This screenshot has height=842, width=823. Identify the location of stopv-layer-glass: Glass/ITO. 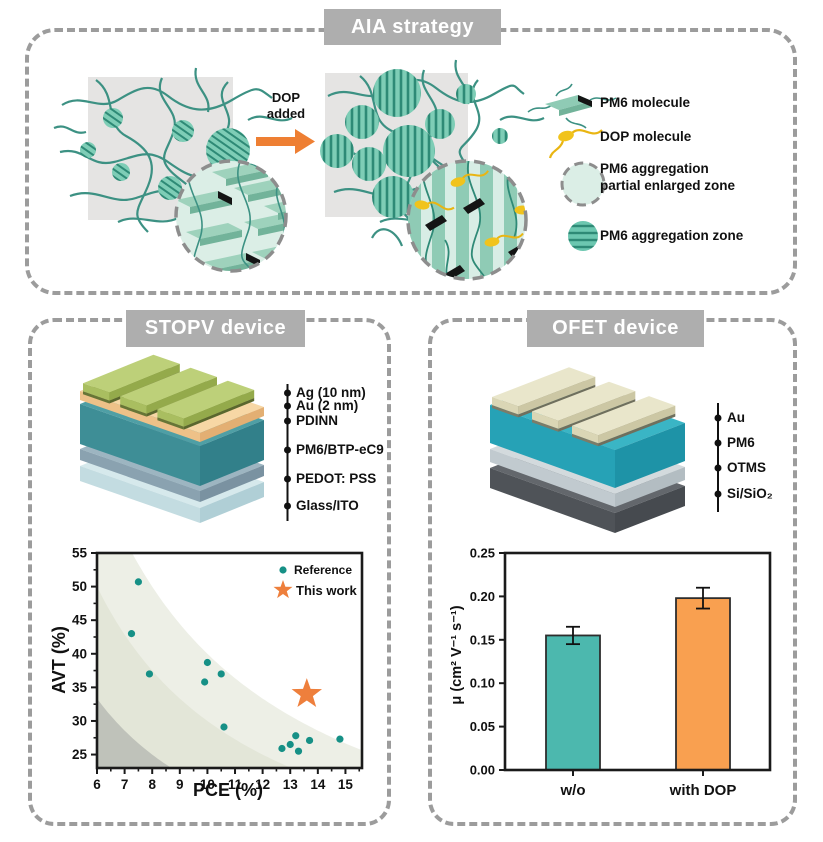
(327, 505).